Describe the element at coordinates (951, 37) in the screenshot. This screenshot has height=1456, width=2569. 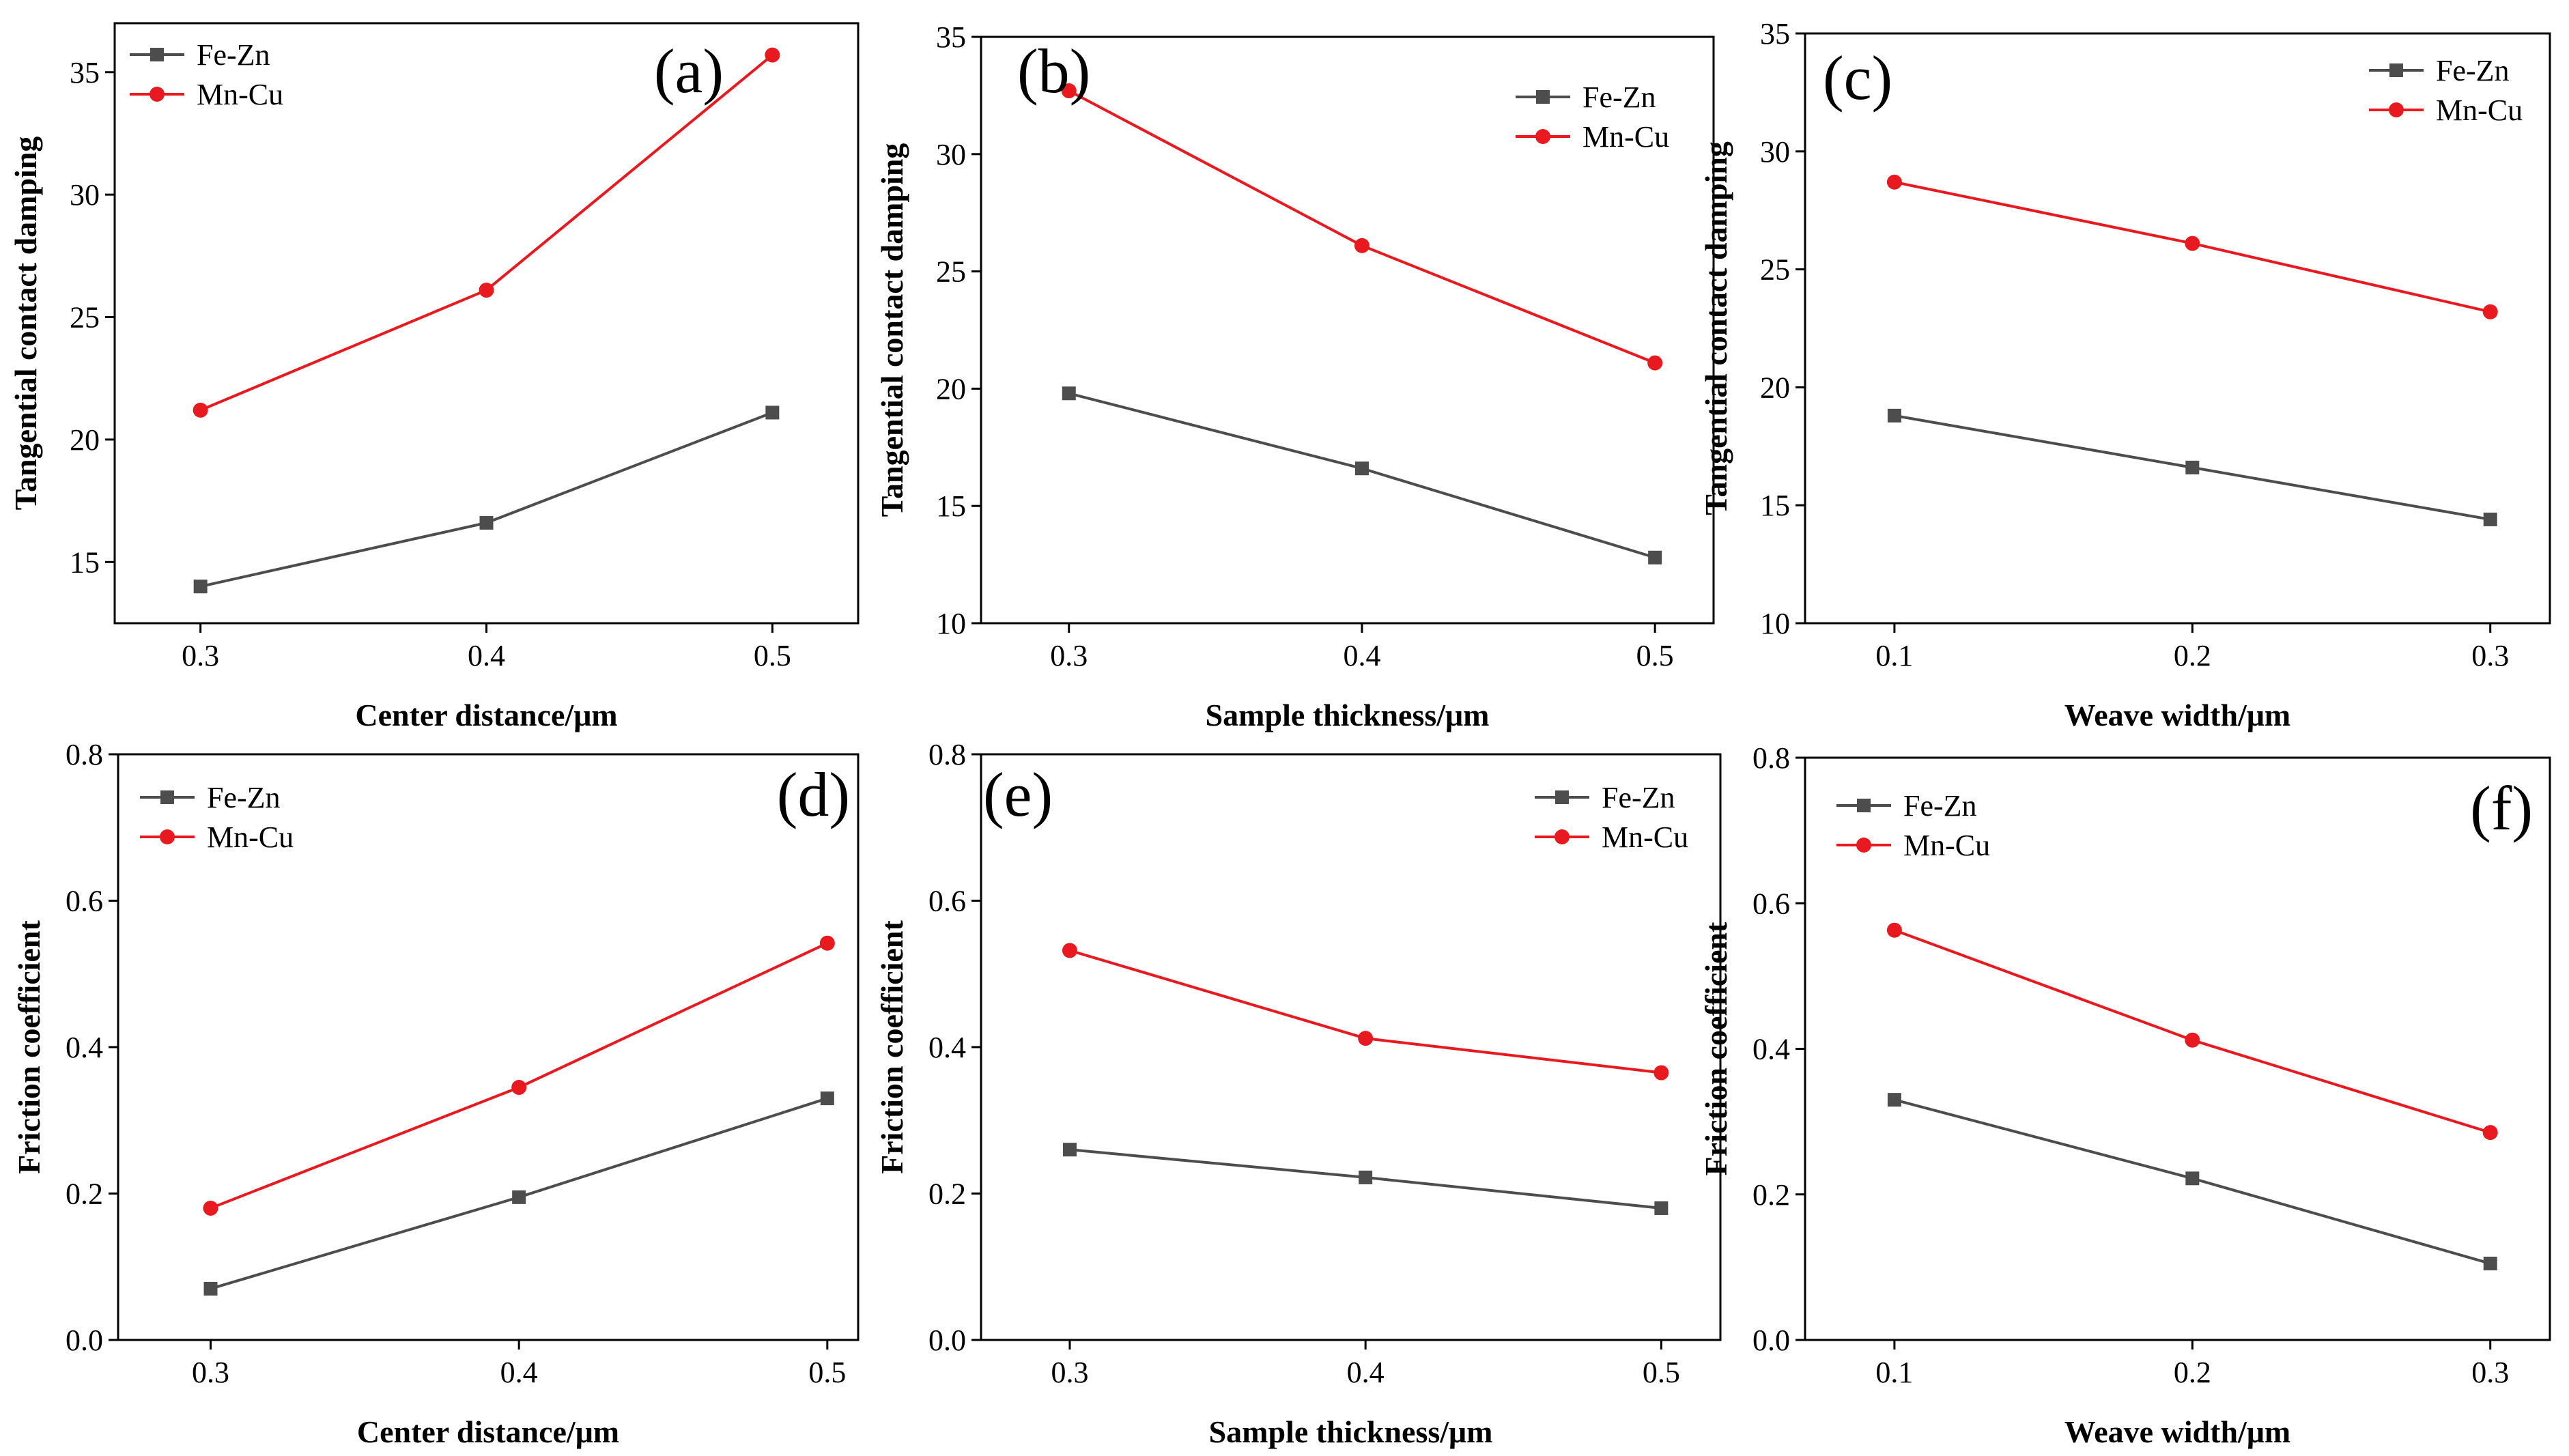
I see `y-tick-label: 35` at that location.